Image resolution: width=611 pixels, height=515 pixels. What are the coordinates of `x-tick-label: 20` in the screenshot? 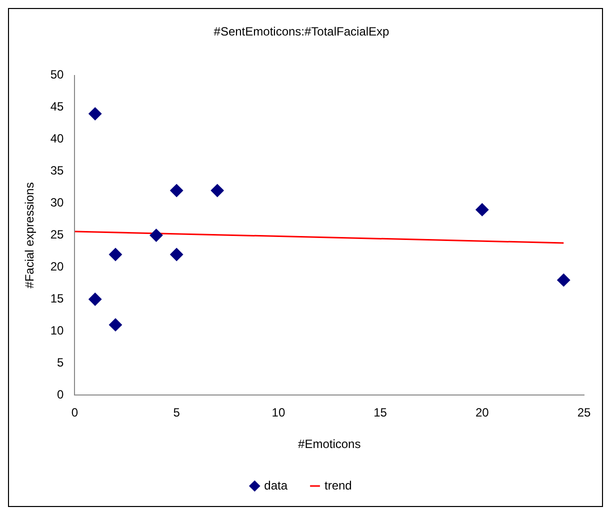 It's located at (482, 413).